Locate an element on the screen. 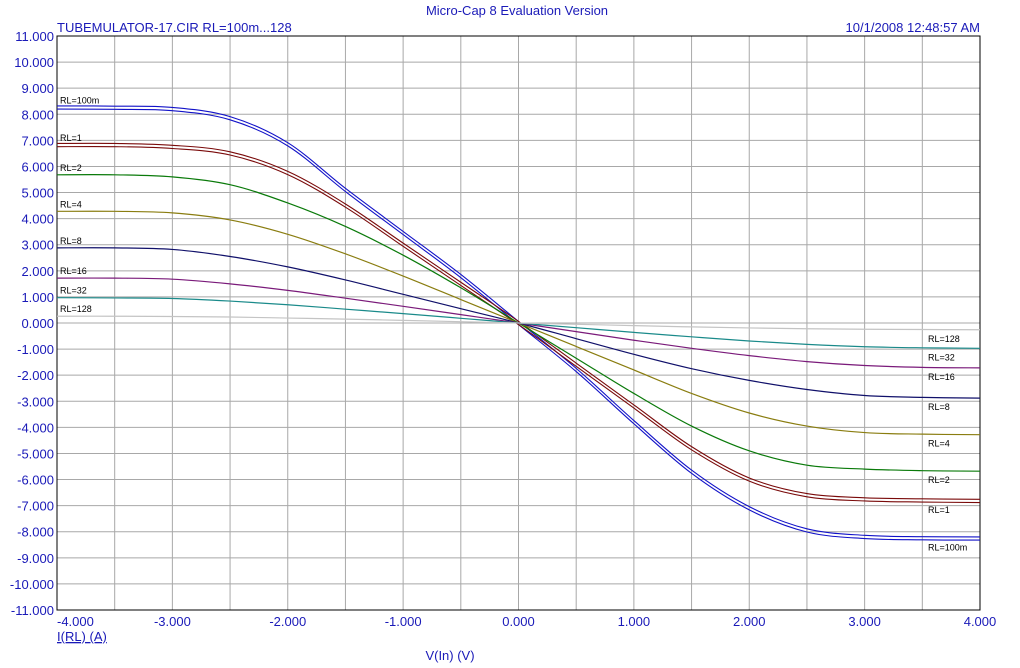 This screenshot has height=668, width=1020. x-tick-label: 3.000 is located at coordinates (864, 621).